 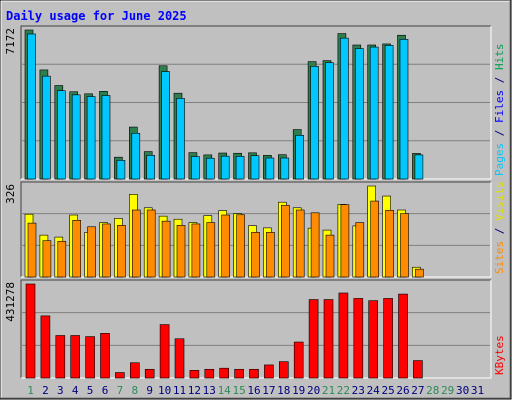 I want to click on day-label: 12, so click(x=194, y=390).